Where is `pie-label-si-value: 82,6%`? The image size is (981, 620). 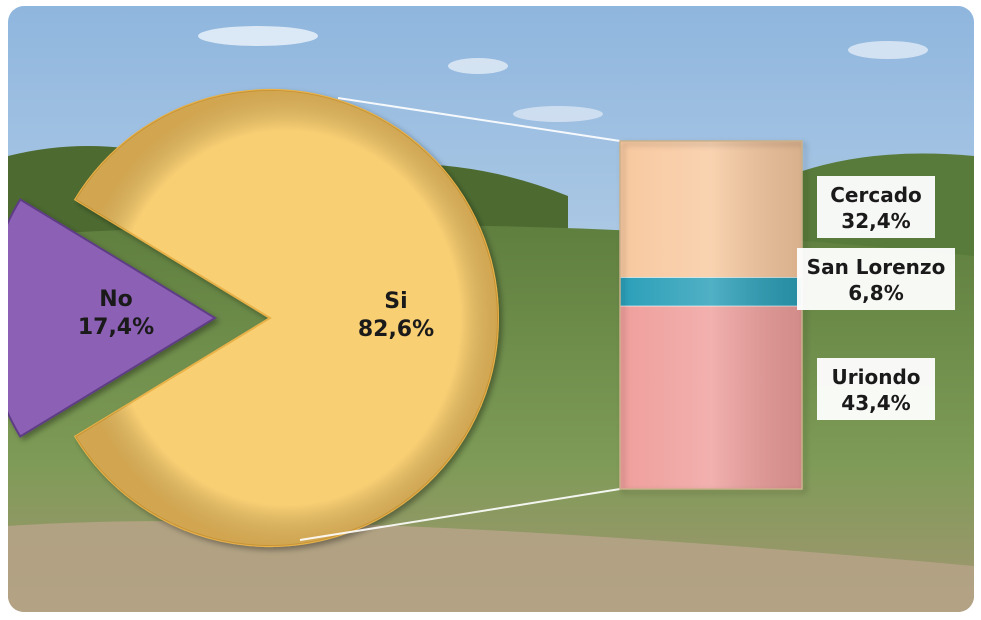
pie-label-si-value: 82,6% is located at coordinates (396, 329).